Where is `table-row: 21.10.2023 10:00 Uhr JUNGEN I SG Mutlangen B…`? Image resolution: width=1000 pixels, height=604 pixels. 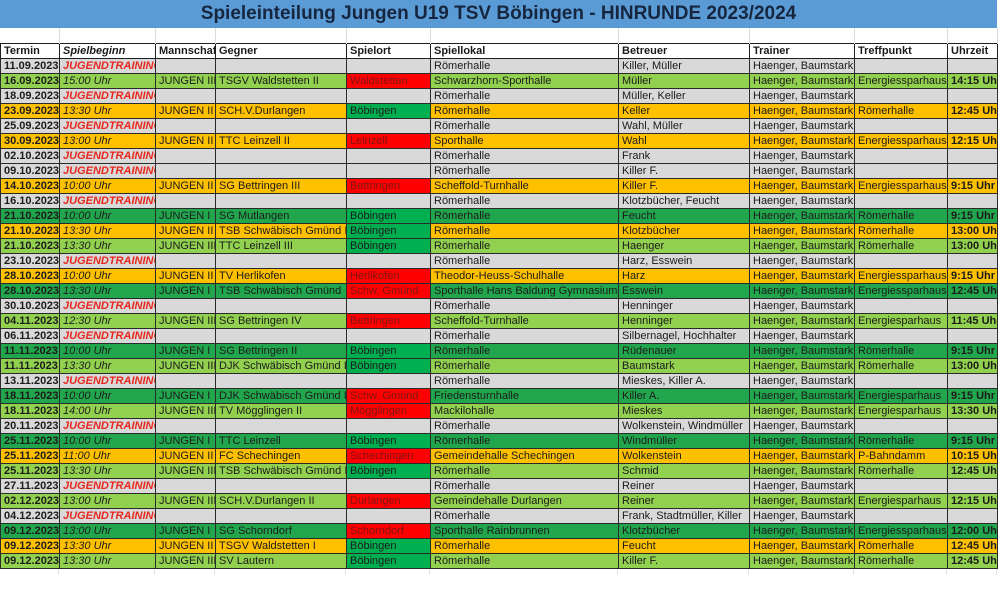
table-row: 21.10.2023 10:00 Uhr JUNGEN I SG Mutlangen B… is located at coordinates (499, 215).